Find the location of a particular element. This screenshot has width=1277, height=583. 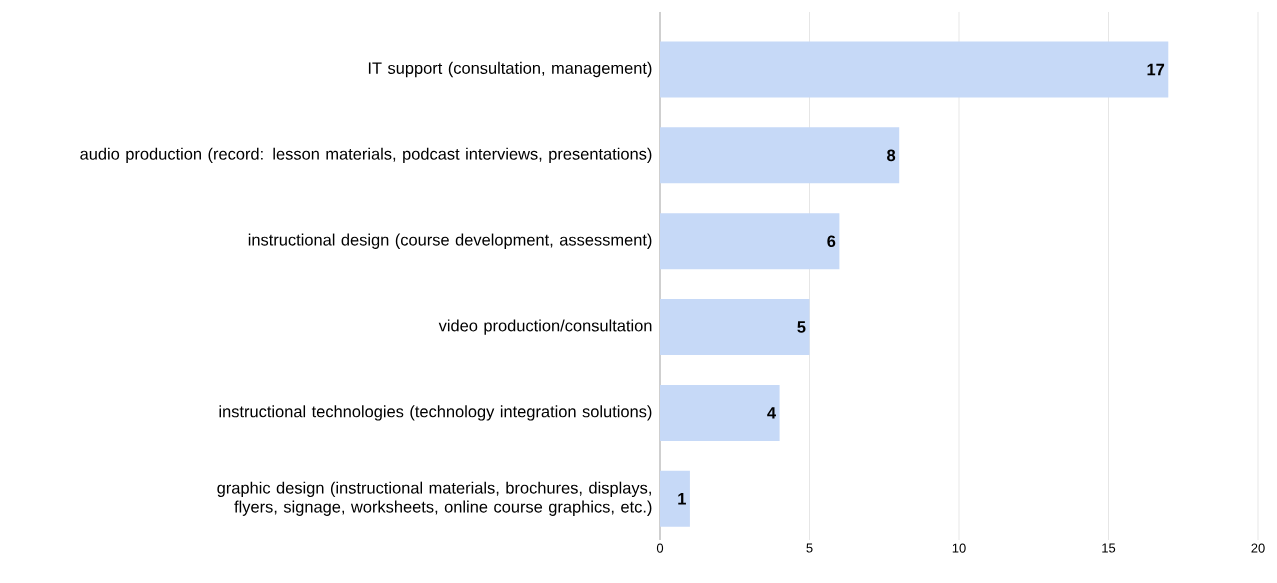

y-tick-label: video production/consultation is located at coordinates (545, 327).